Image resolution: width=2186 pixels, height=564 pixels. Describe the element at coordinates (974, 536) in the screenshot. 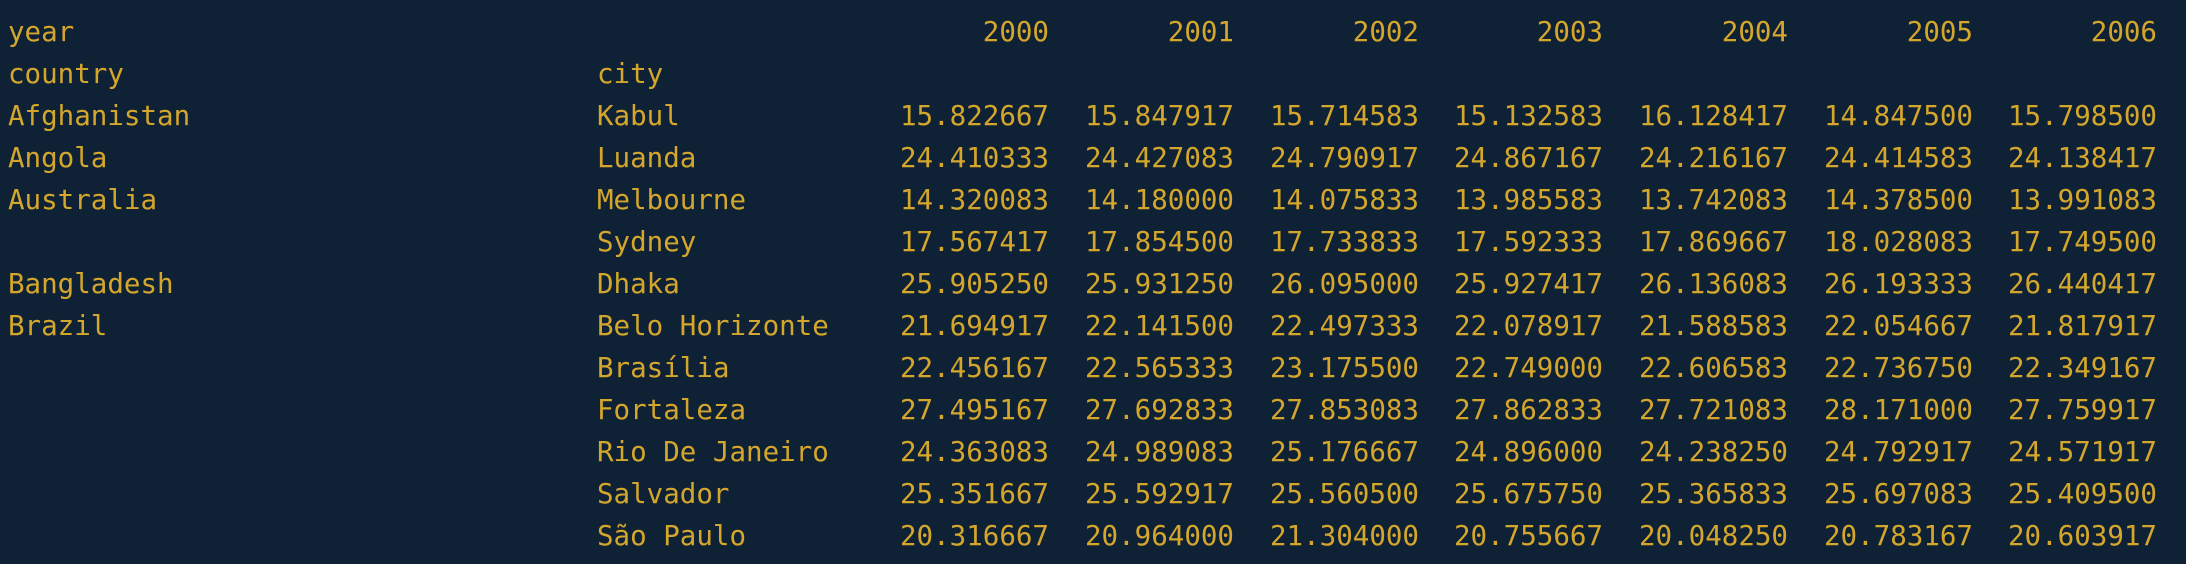

I see `value-cell: 20.316667` at that location.